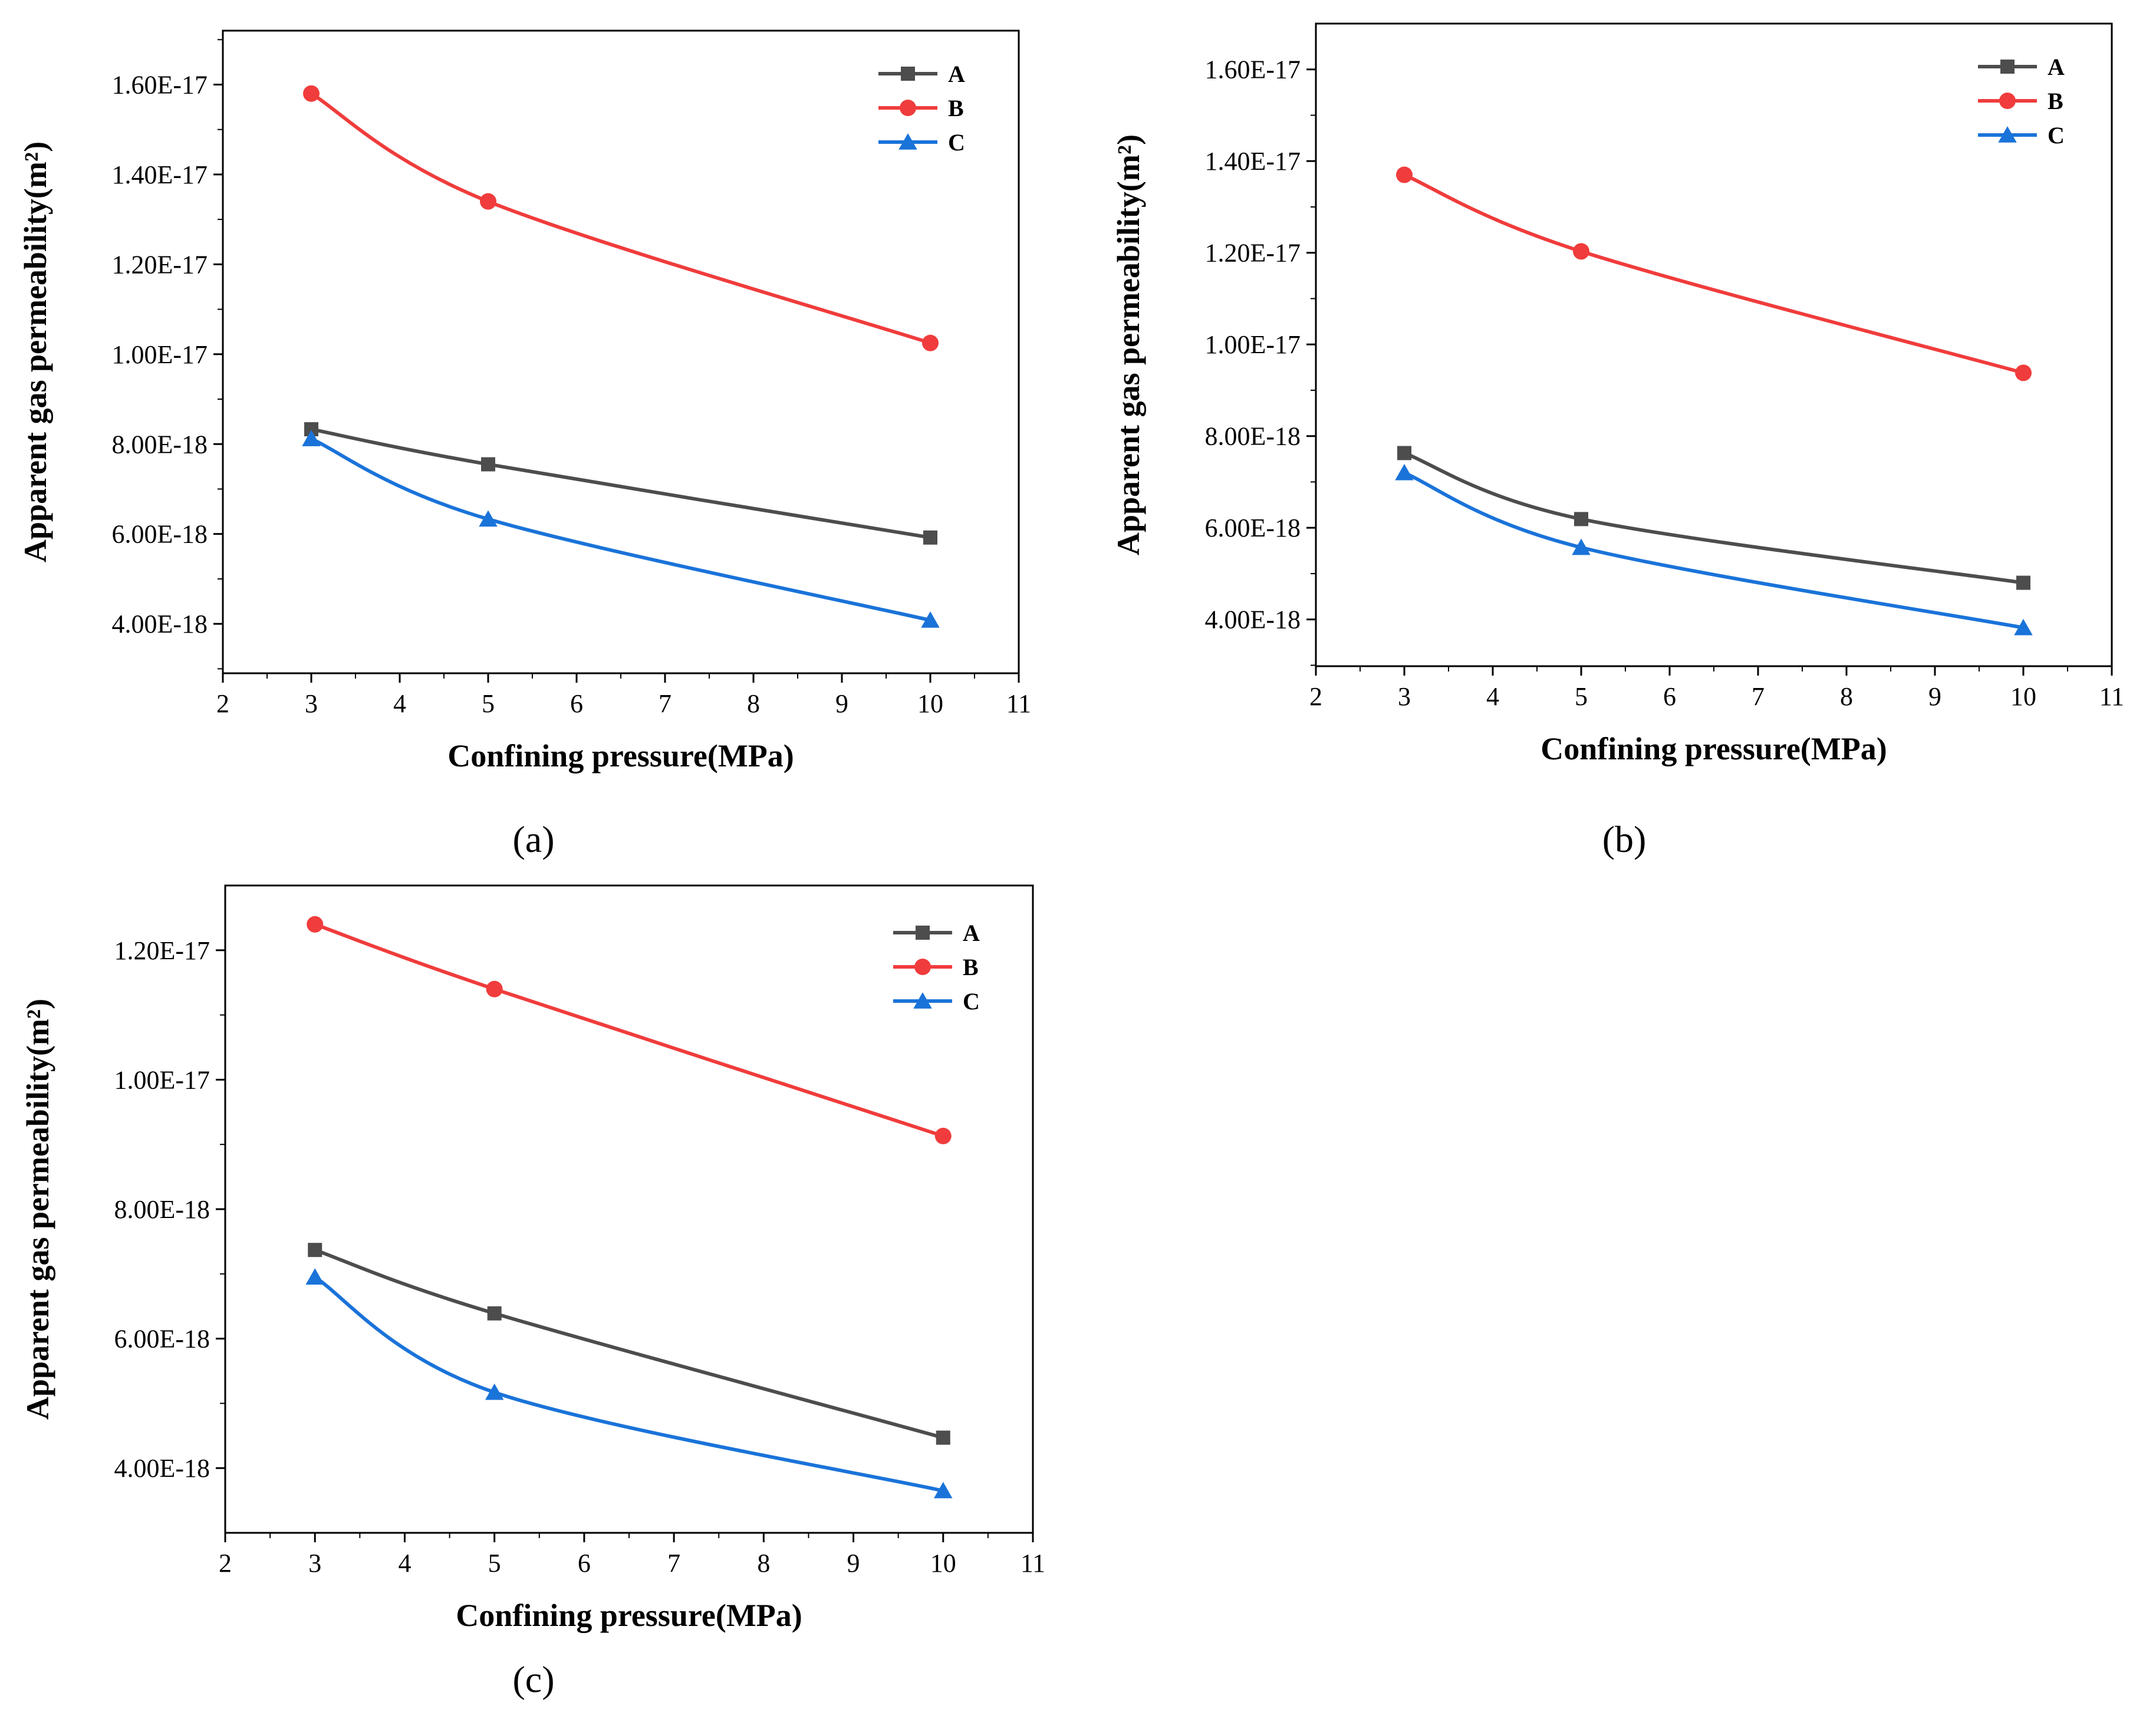 The image size is (2156, 1715). Describe the element at coordinates (1253, 161) in the screenshot. I see `y-tick-label: 1.40E-17` at that location.